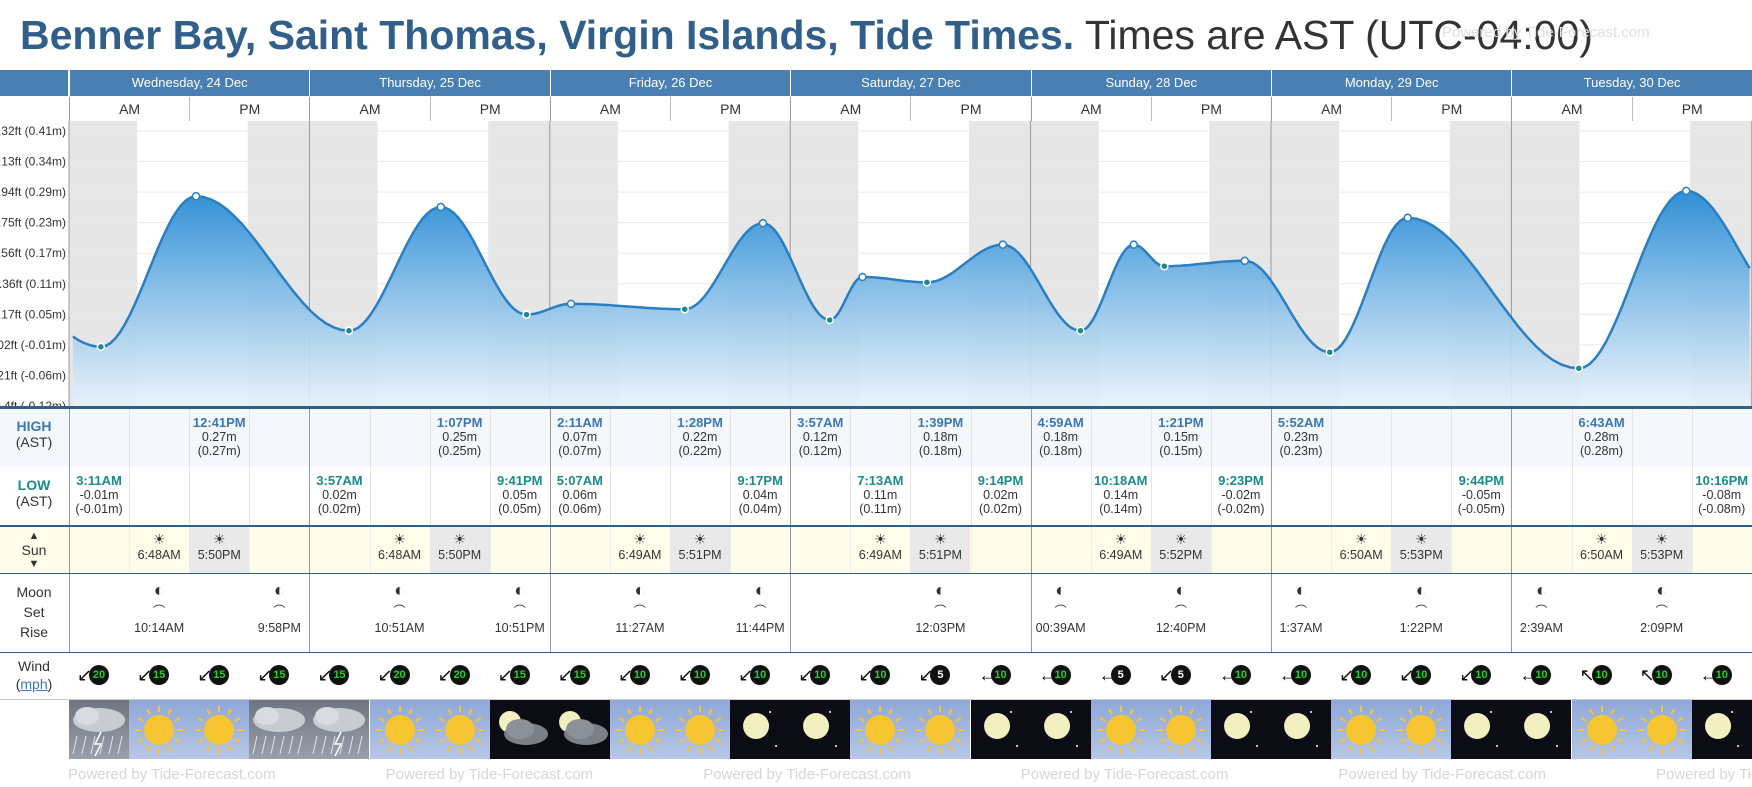  What do you see at coordinates (940, 546) in the screenshot?
I see `sunset-cell: ☀ 5:51PM` at bounding box center [940, 546].